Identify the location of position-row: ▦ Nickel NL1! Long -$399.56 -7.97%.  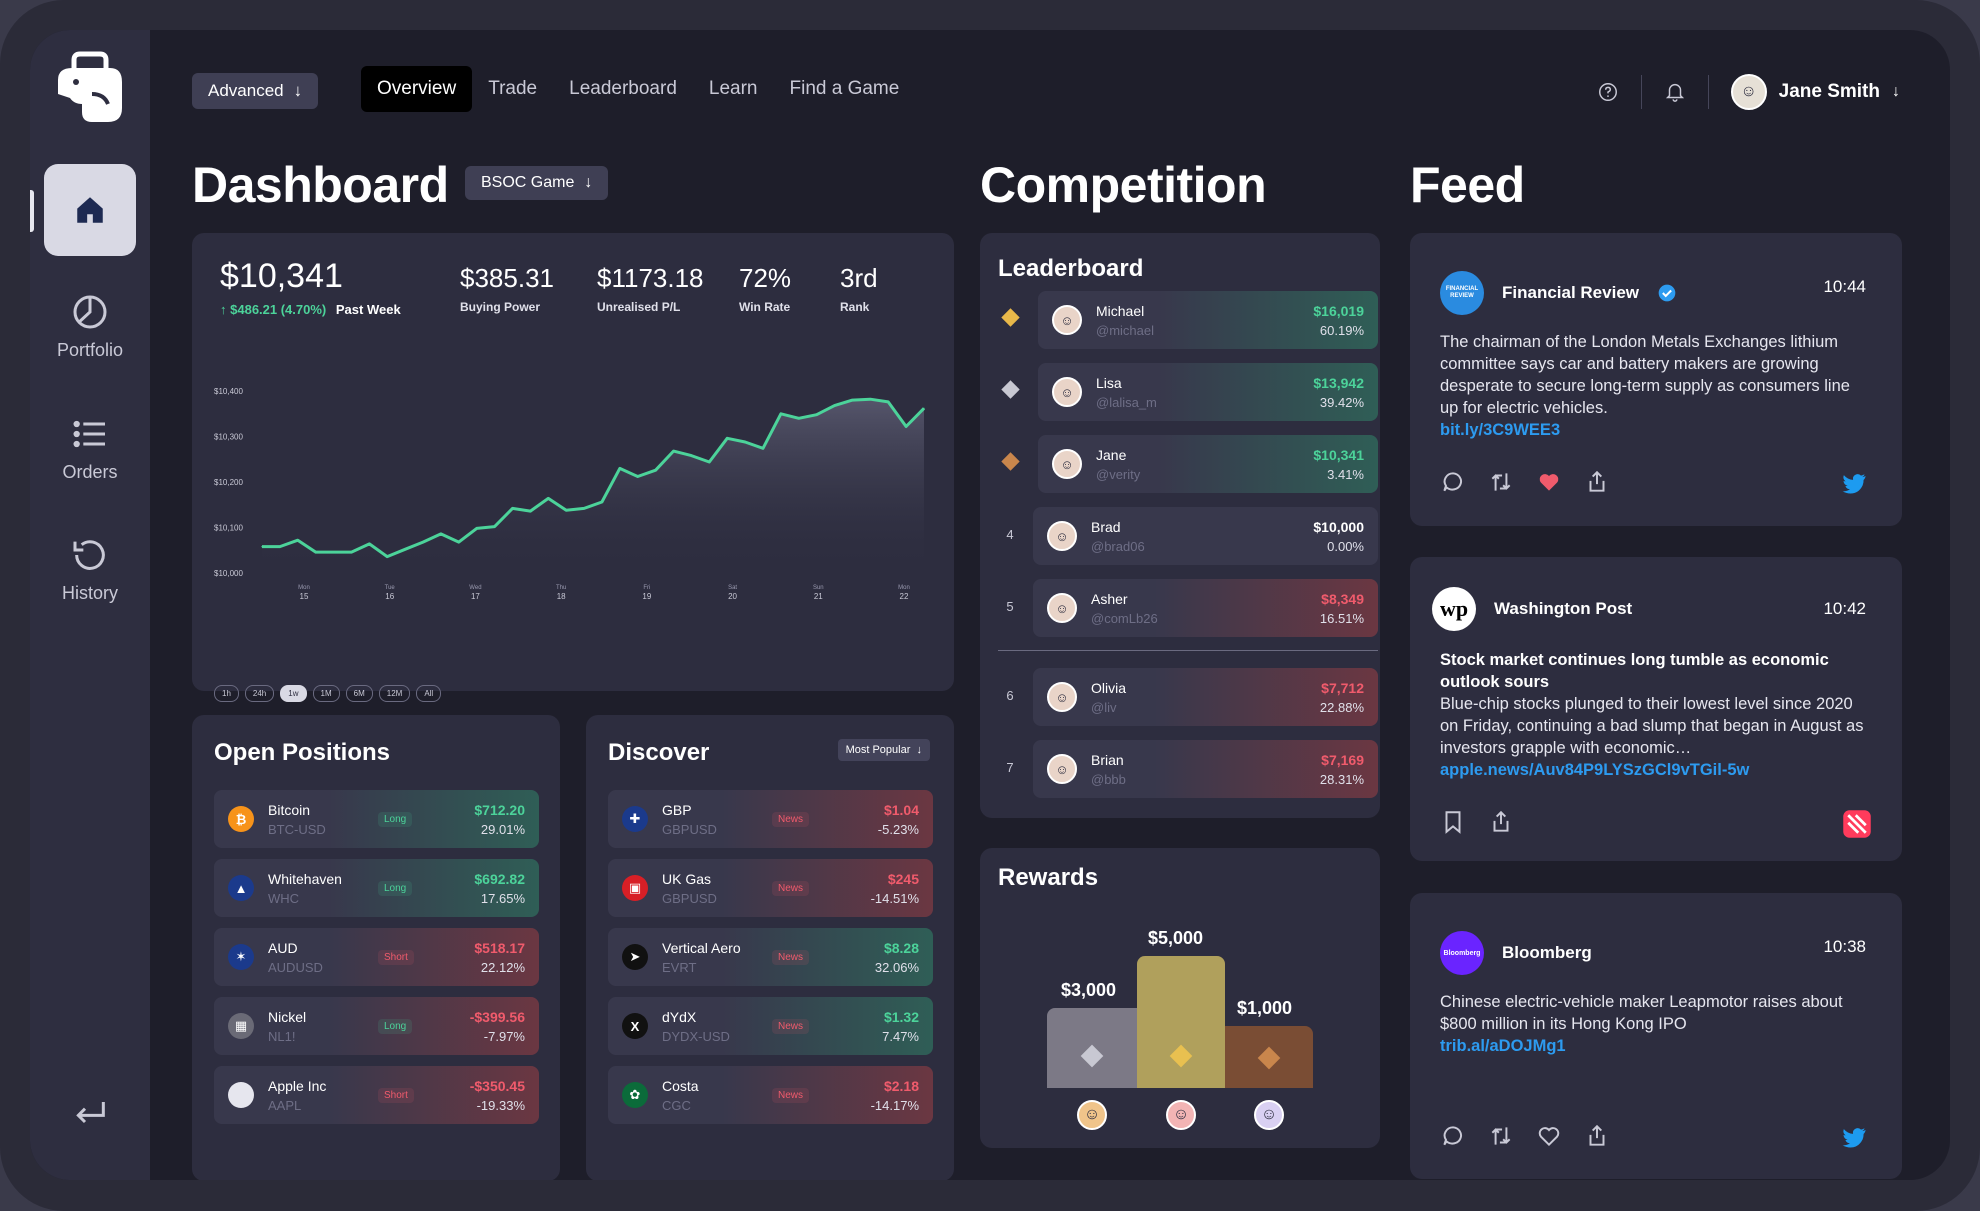
(376, 1026).